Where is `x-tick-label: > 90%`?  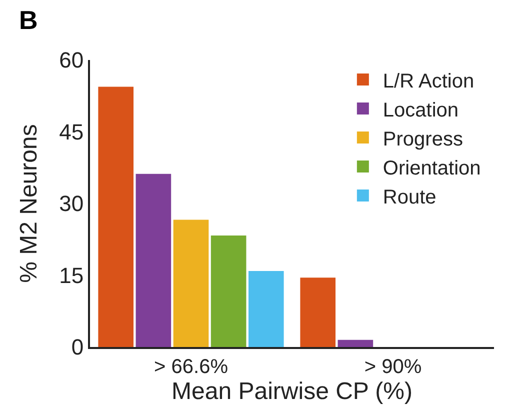 x-tick-label: > 90% is located at coordinates (393, 367).